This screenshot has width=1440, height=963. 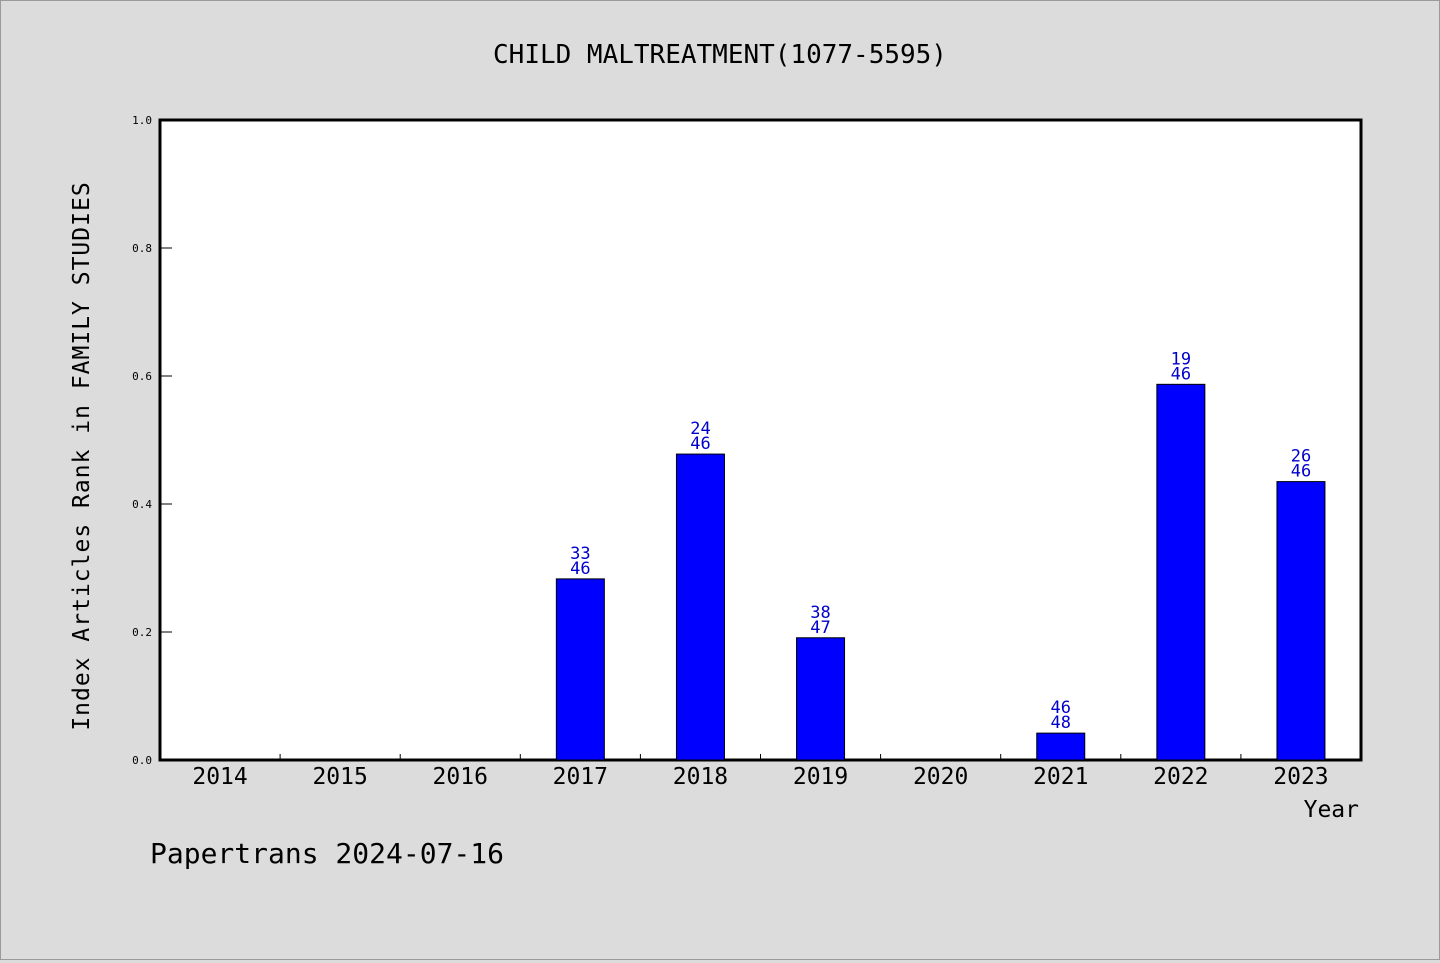 What do you see at coordinates (720, 55) in the screenshot?
I see `chart-title: CHILD MALTREATMENT(1077-5595)` at bounding box center [720, 55].